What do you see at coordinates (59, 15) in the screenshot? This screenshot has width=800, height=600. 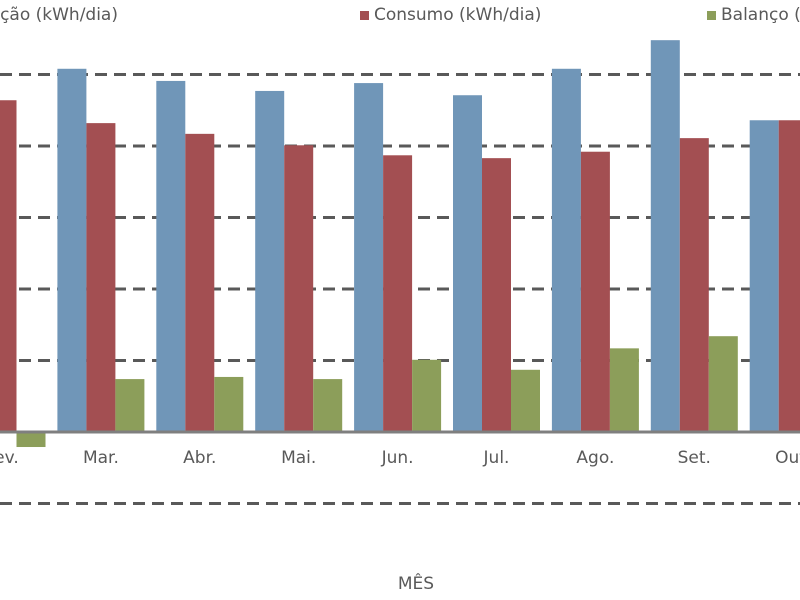 I see `legend-label: Produção (kWh/dia)` at bounding box center [59, 15].